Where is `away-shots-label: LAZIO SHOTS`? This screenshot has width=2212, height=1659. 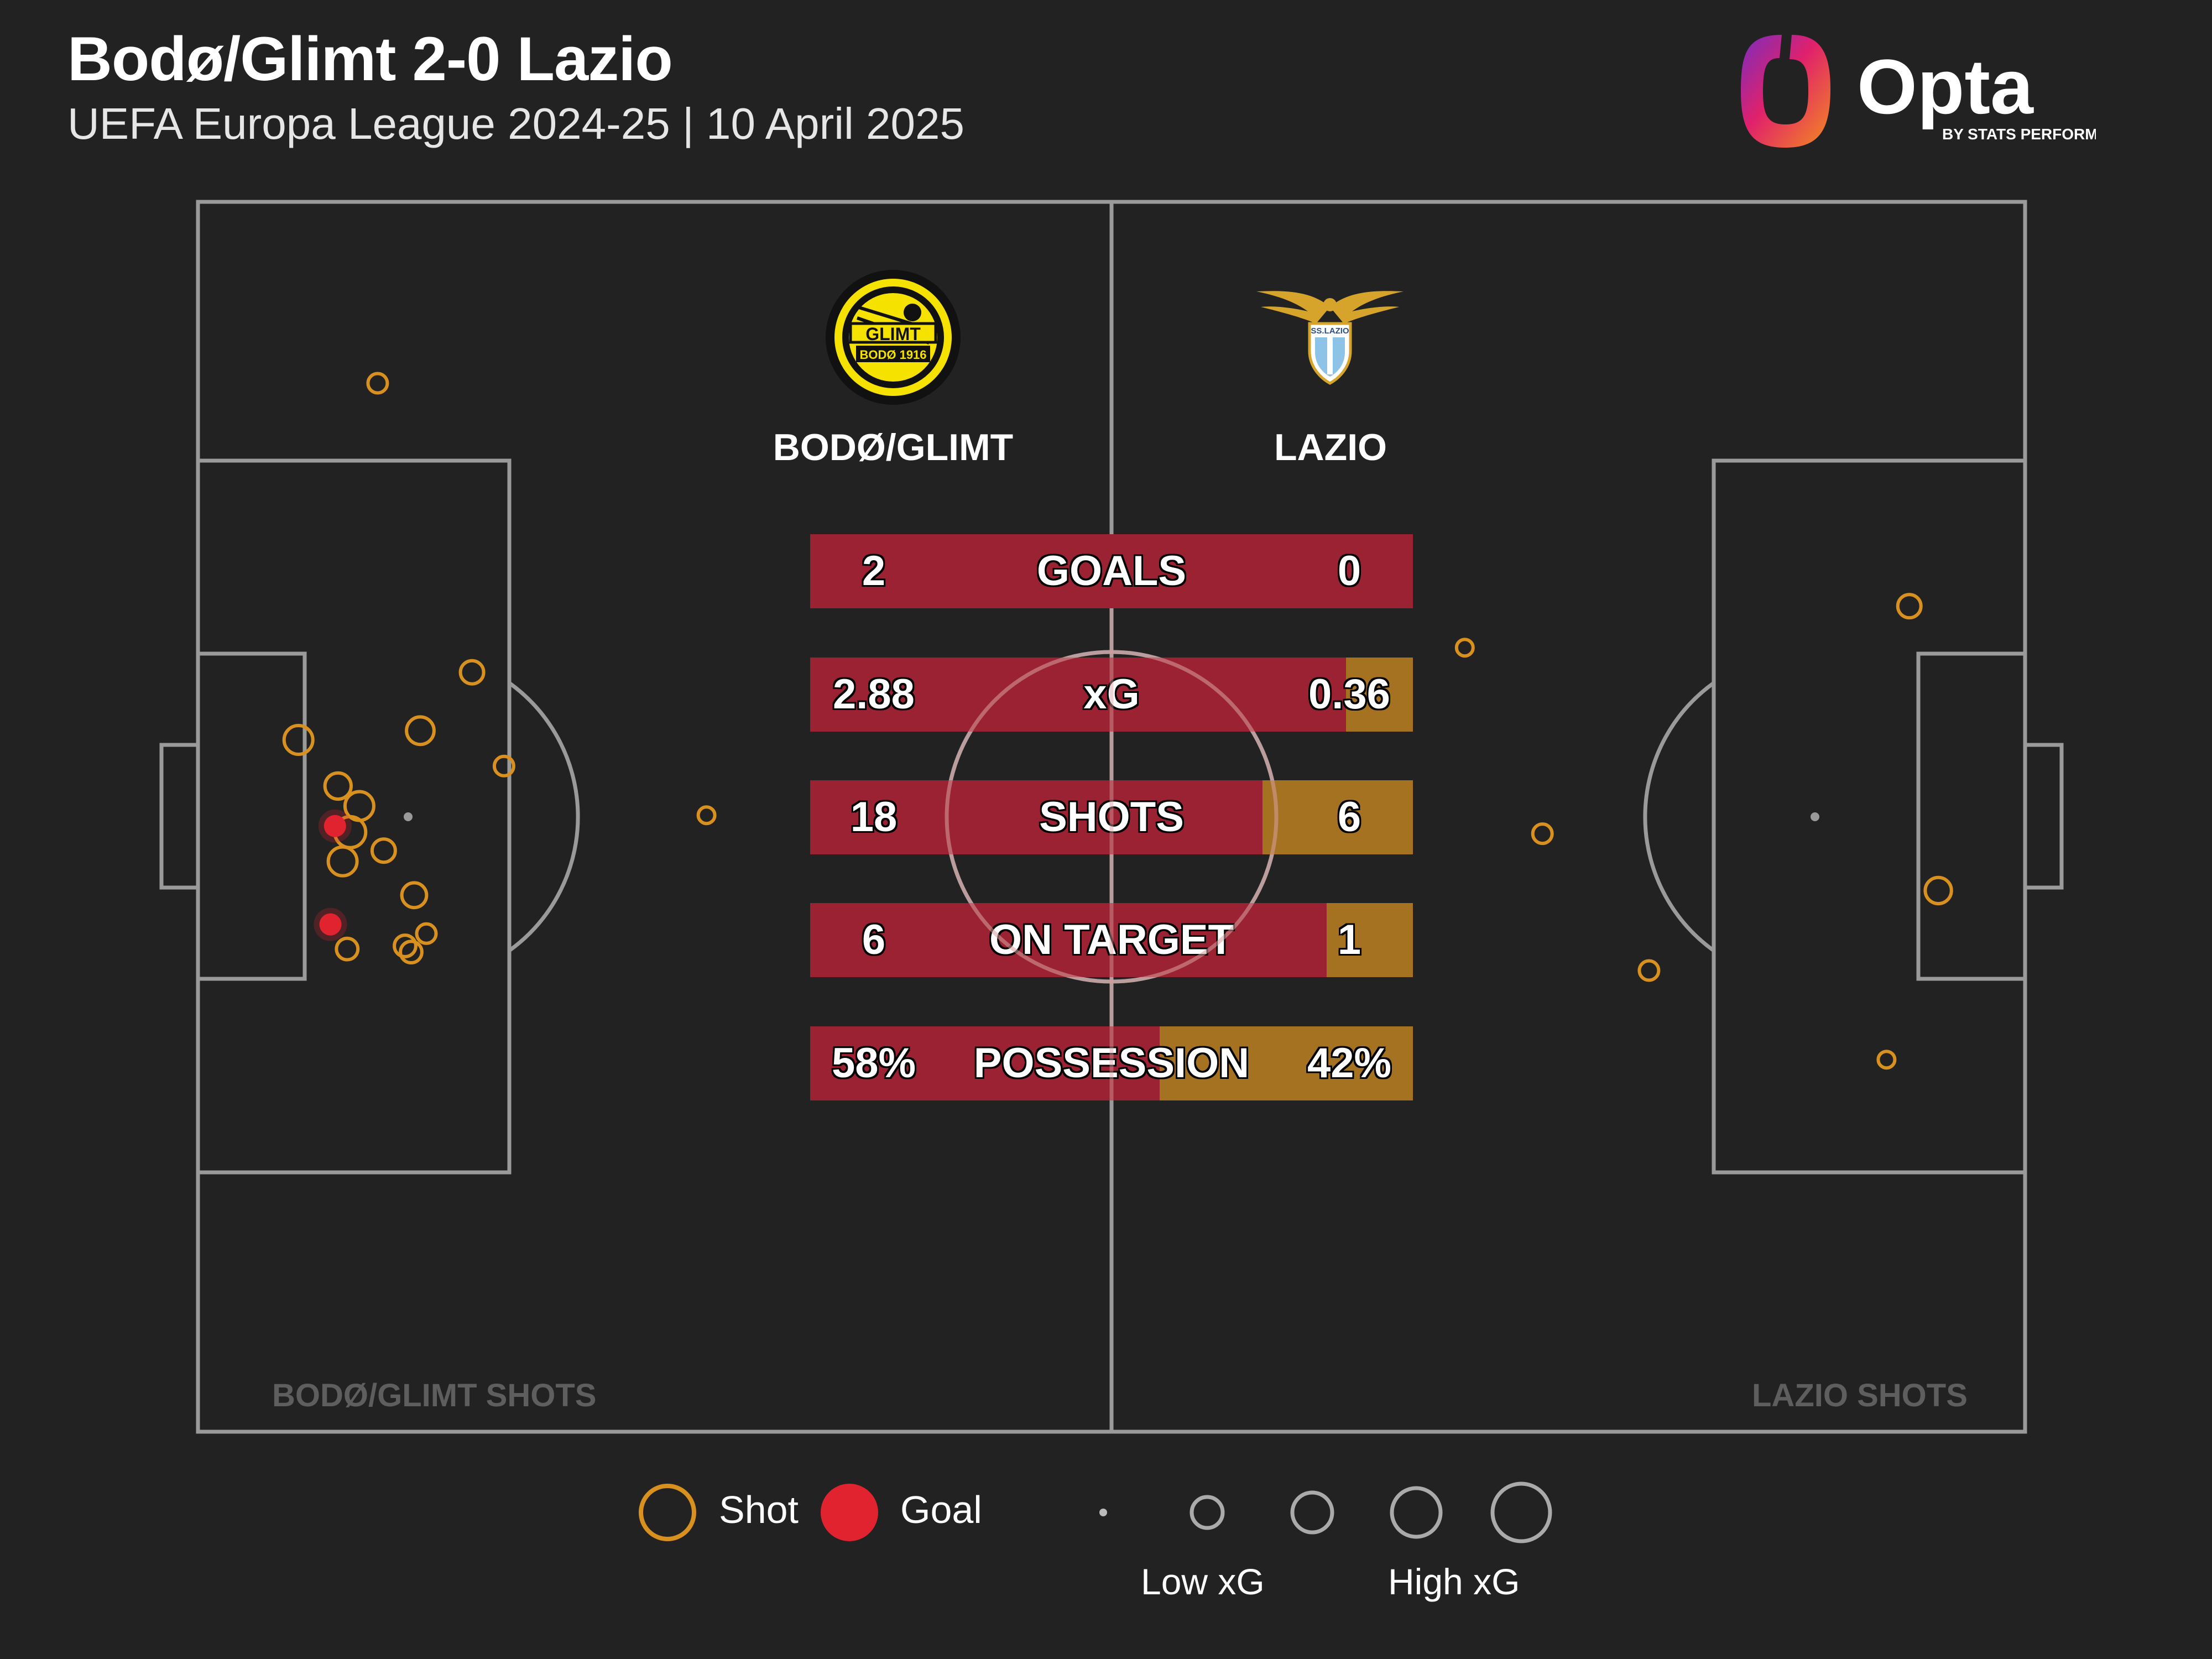 away-shots-label: LAZIO SHOTS is located at coordinates (1860, 1395).